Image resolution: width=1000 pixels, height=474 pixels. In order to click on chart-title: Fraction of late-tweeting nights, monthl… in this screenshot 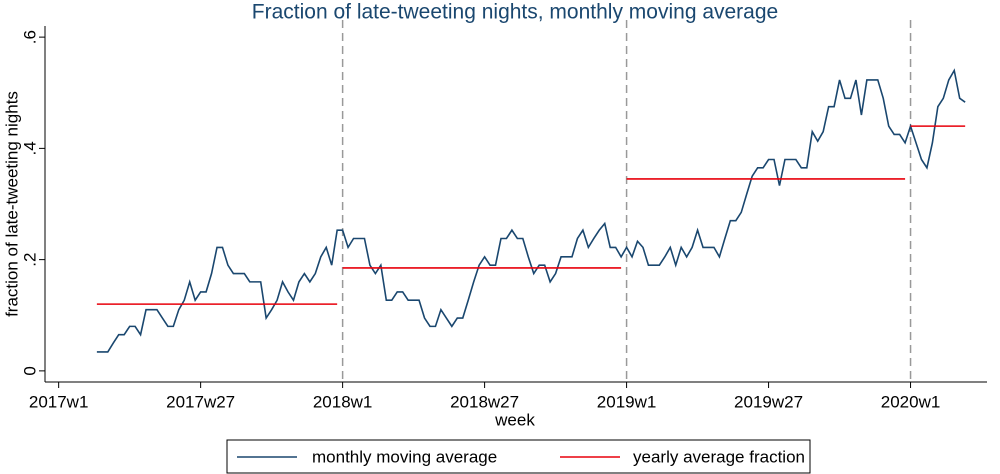, I will do `click(515, 12)`.